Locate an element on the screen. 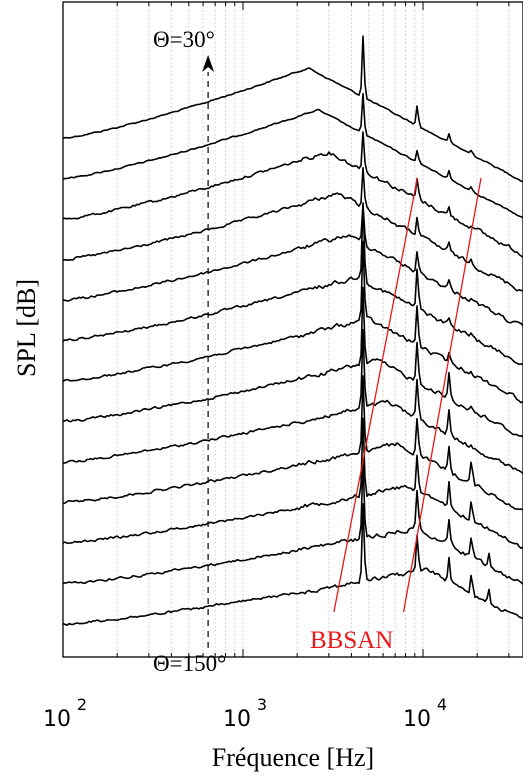 Image resolution: width=523 pixels, height=778 pixels. bbsan-annotation: BBSAN is located at coordinates (351, 640).